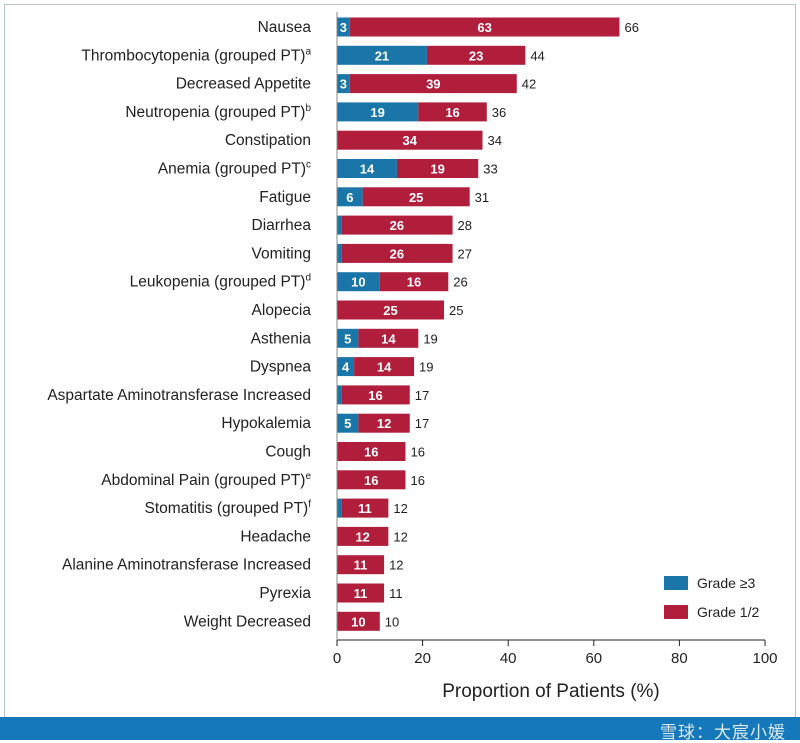  I want to click on category-label: Abdominal Pain (grouped PT)e, so click(206, 480).